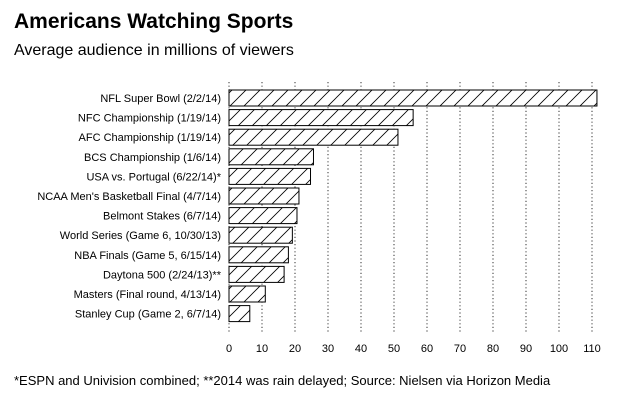  I want to click on category-label: Masters (Final round, 4/13/14), so click(147, 295).